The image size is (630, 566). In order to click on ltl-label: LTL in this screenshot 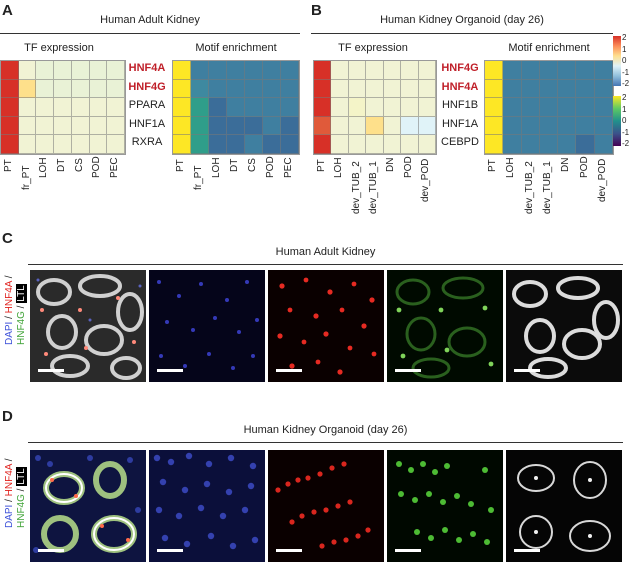, I will do `click(21, 476)`.